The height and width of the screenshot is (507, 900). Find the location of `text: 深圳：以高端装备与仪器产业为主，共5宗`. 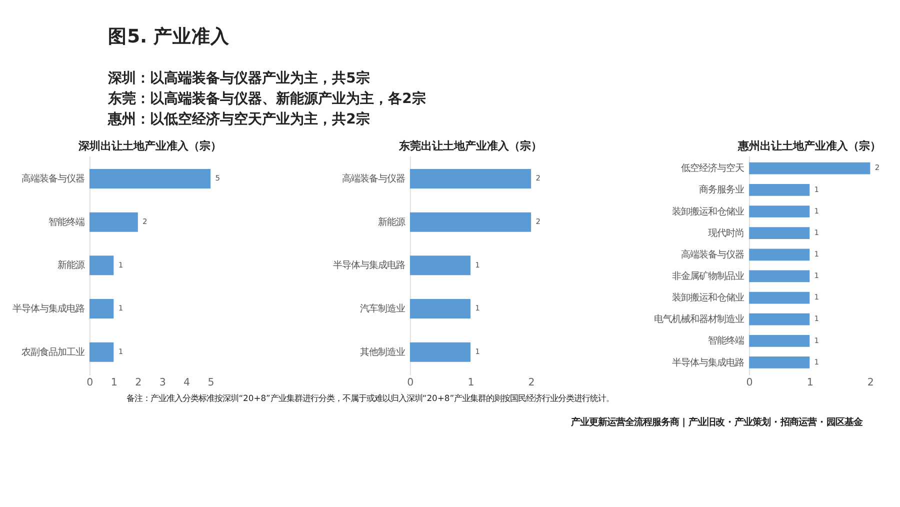

text: 深圳：以高端装备与仪器产业为主，共5宗 is located at coordinates (238, 77).